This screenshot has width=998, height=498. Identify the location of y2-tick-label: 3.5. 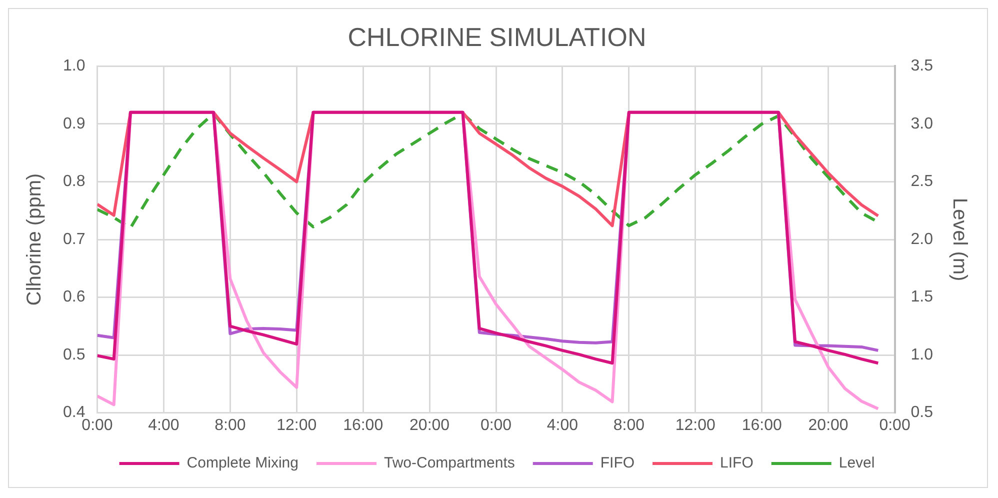
(922, 66).